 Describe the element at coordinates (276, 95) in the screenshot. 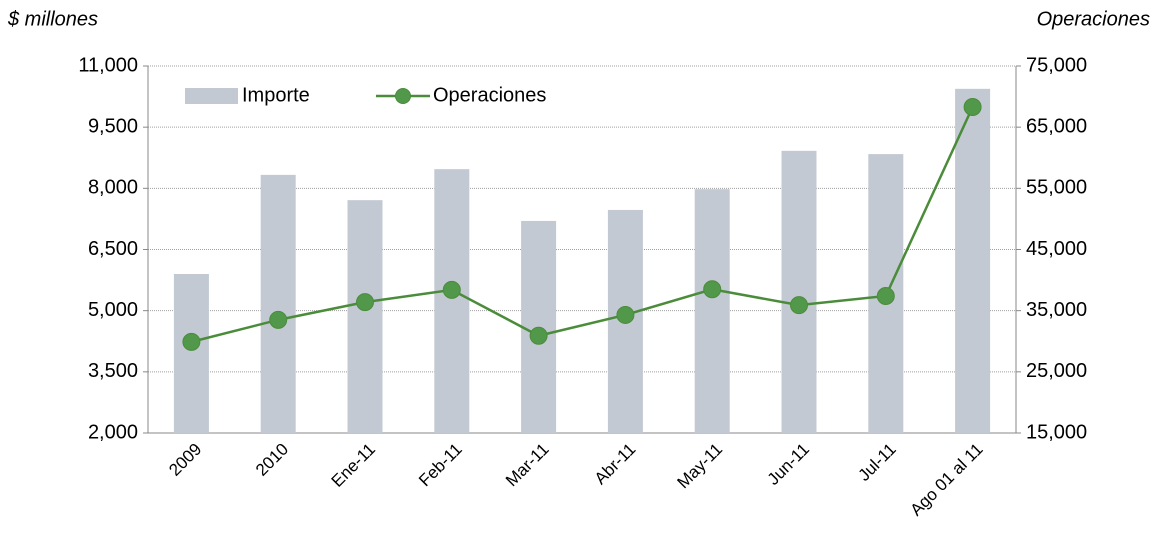

I see `legend-label: Importe` at that location.